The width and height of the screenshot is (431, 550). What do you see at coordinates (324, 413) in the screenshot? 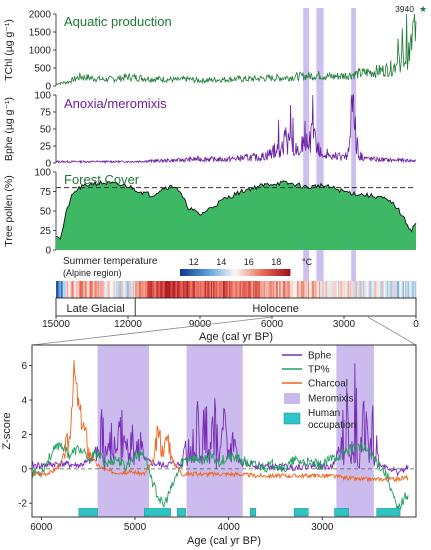
I see `legend-label-4-a: Human` at bounding box center [324, 413].